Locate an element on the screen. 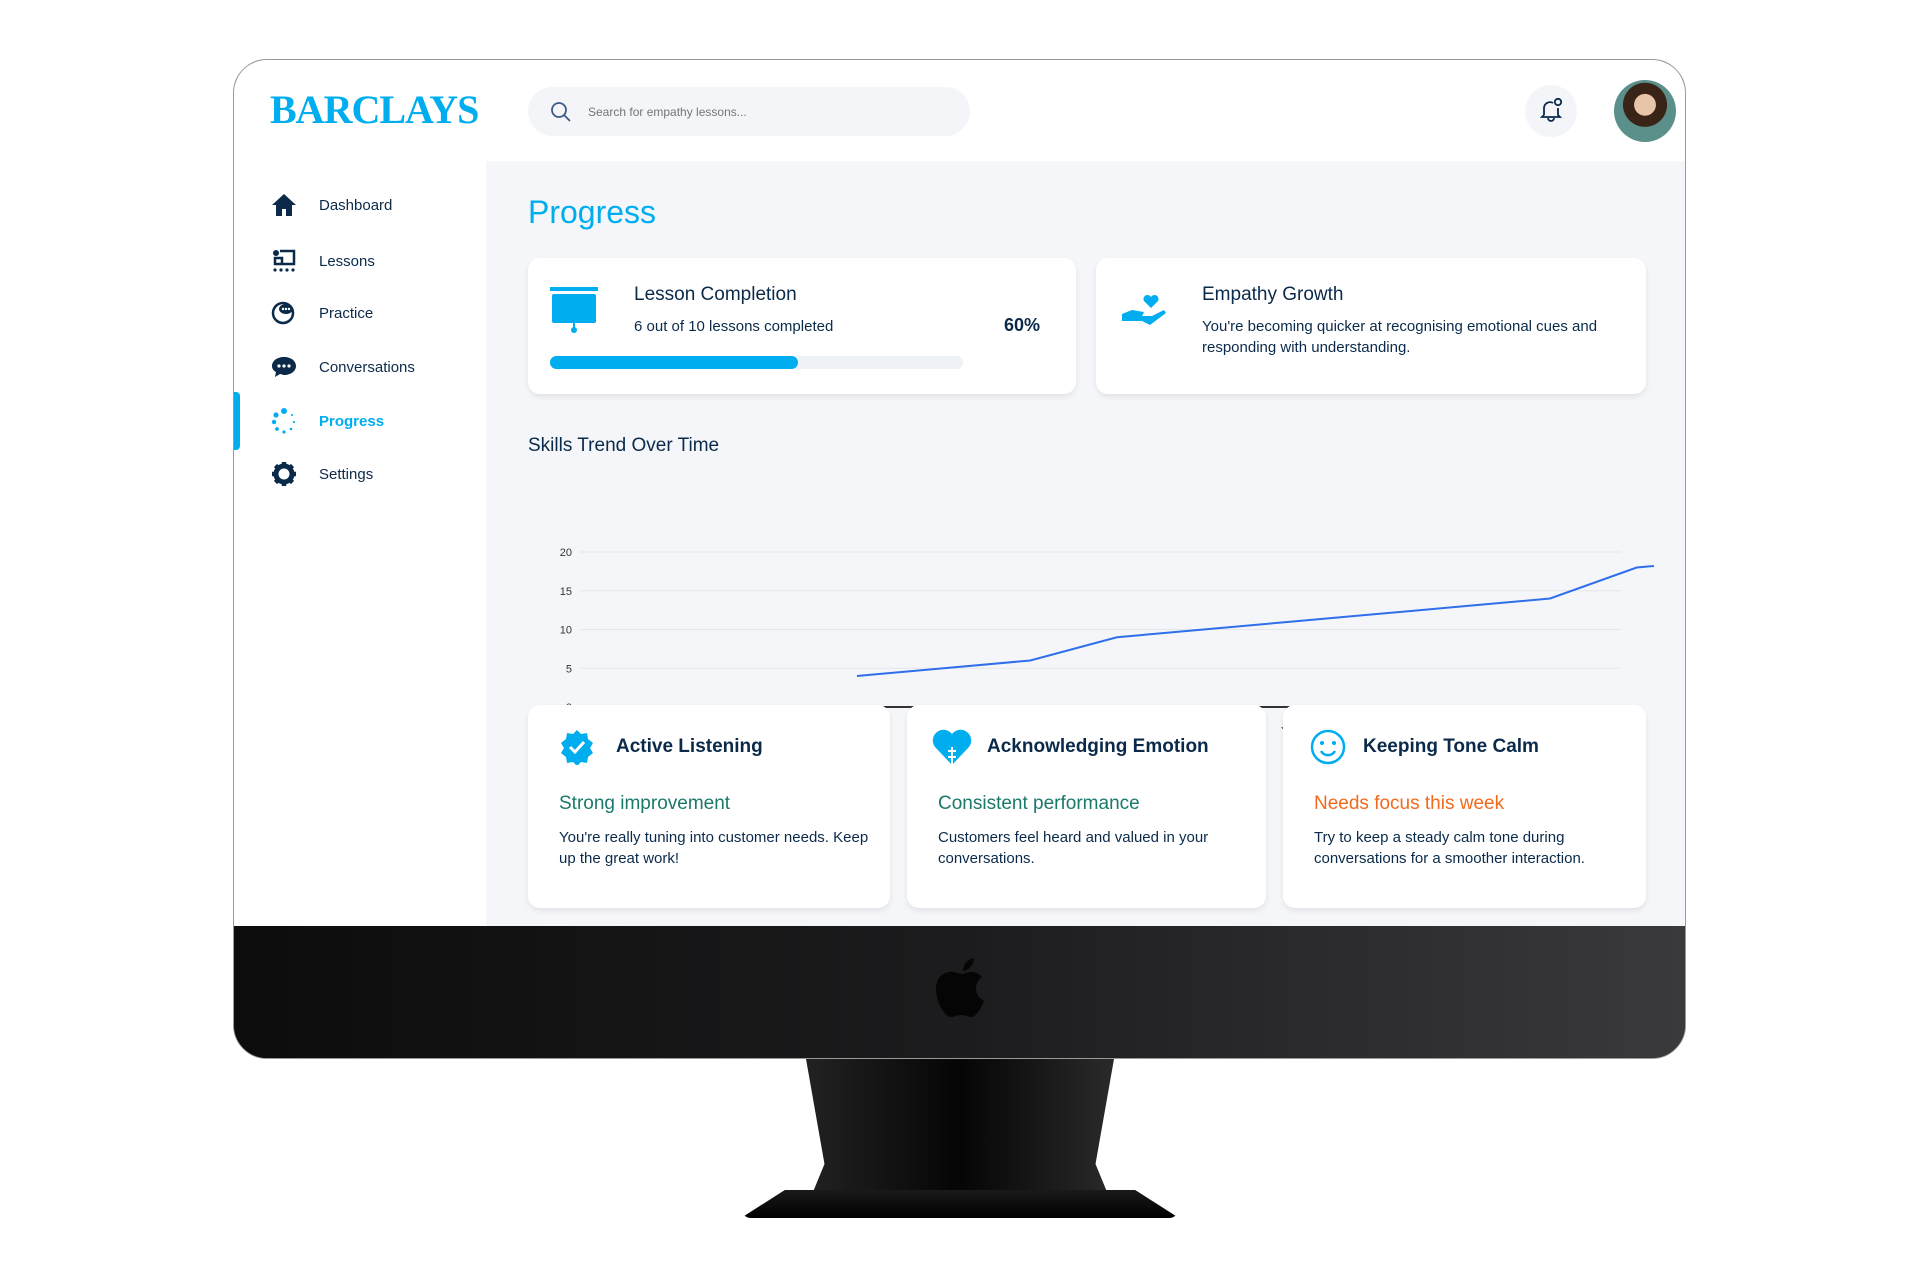 The width and height of the screenshot is (1920, 1280). skill-title: Keeping Tone Calm is located at coordinates (1451, 746).